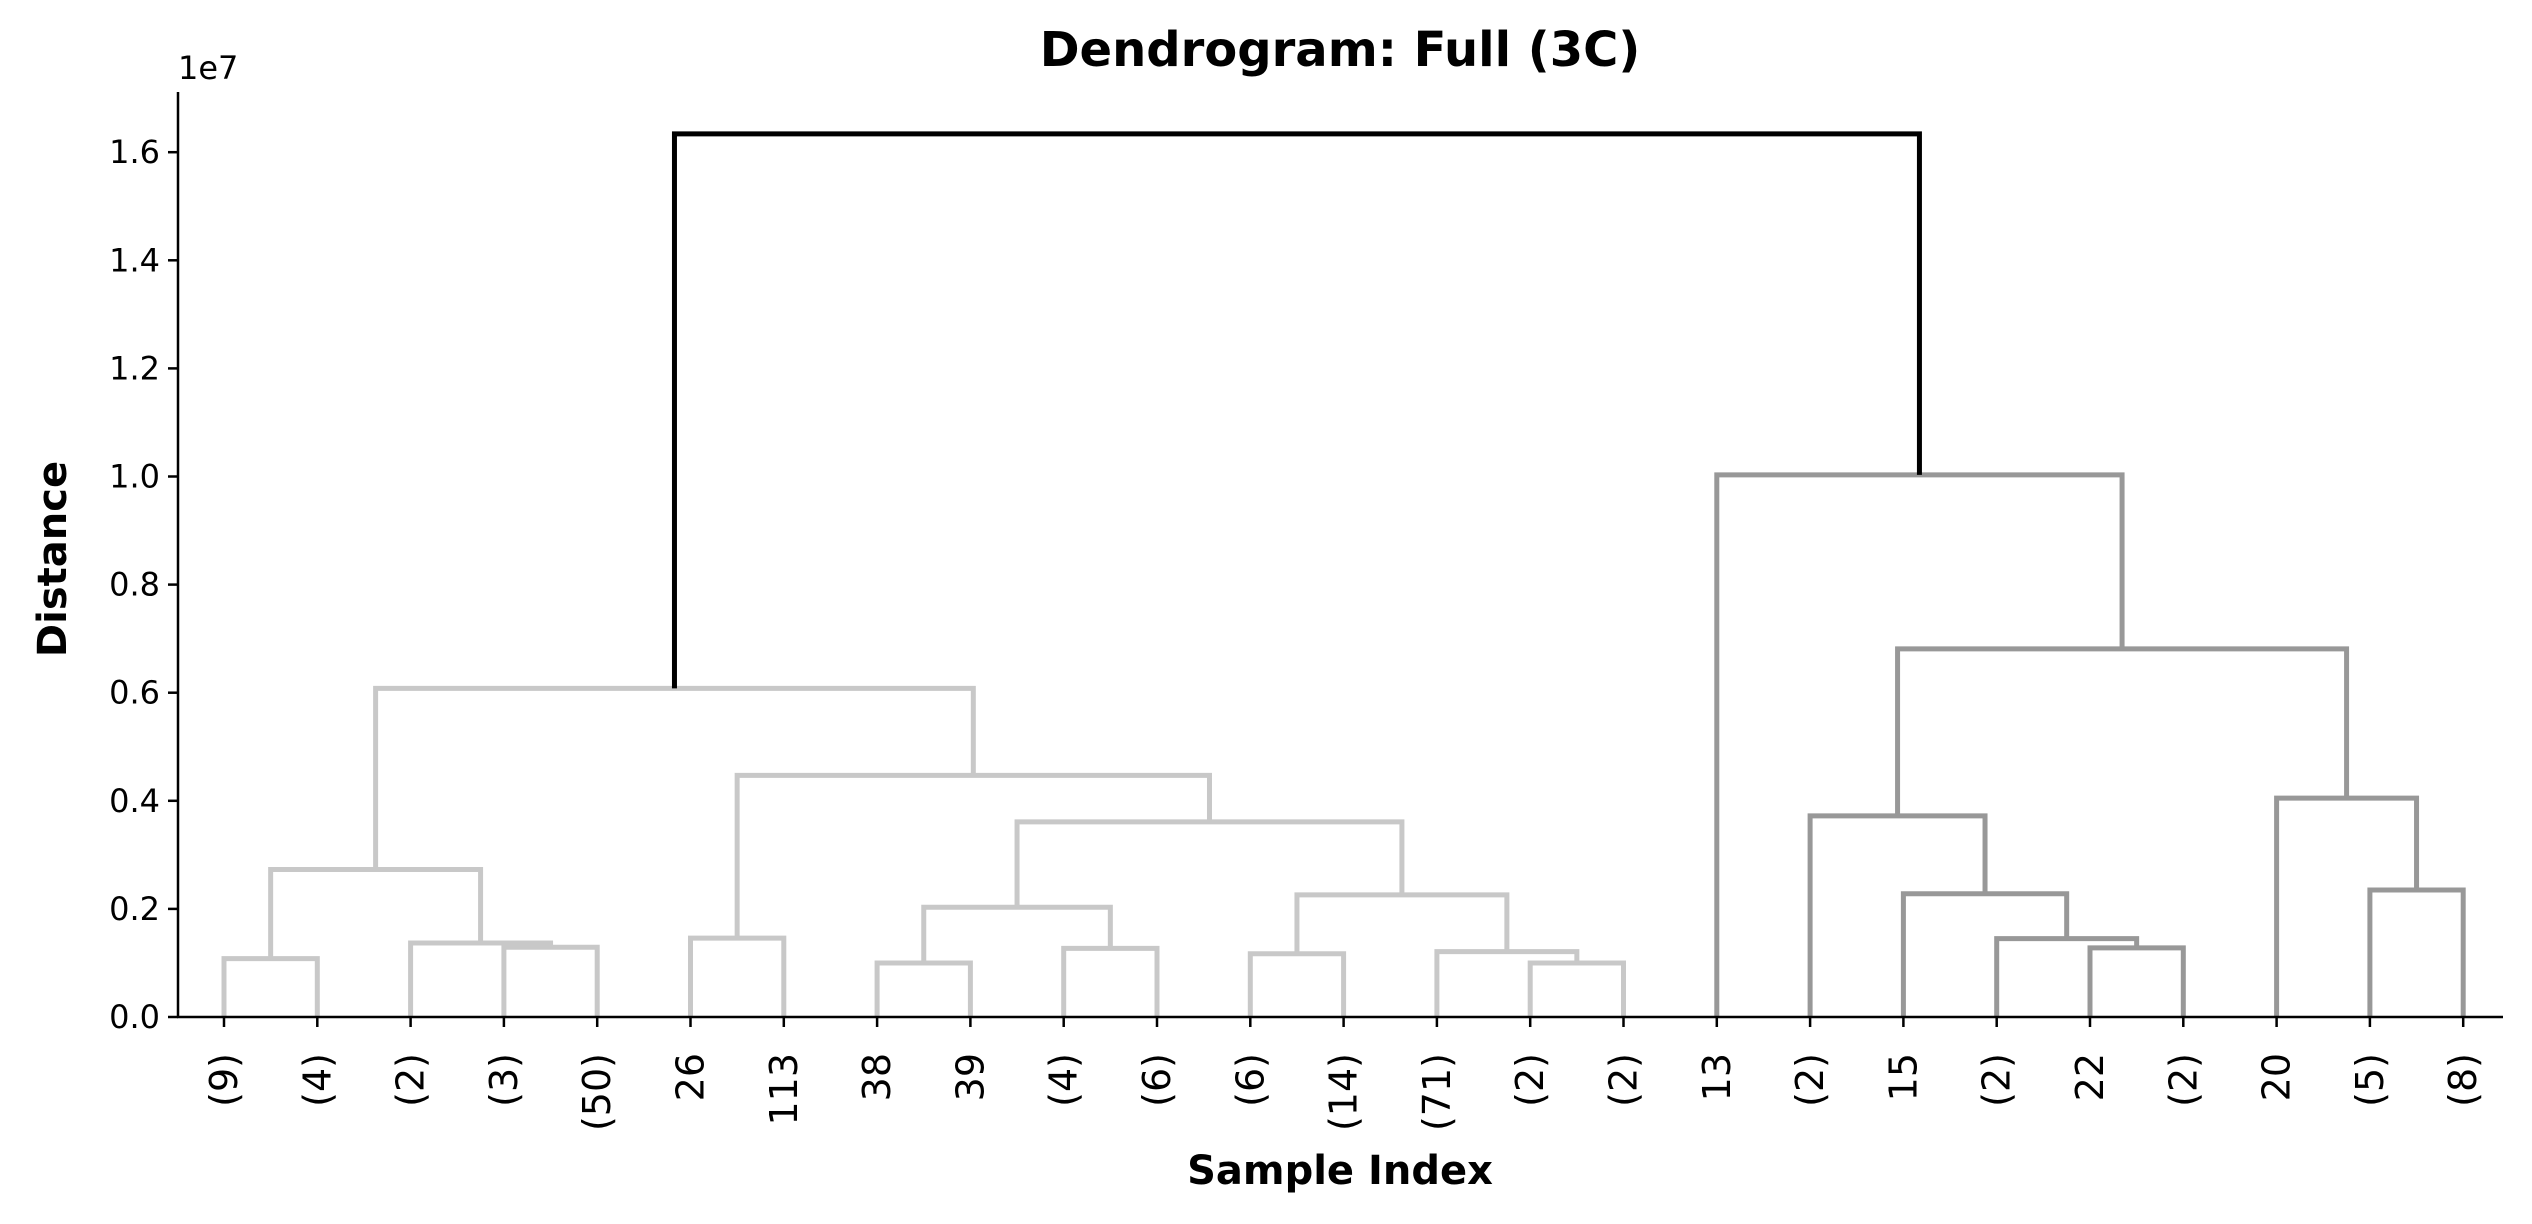  What do you see at coordinates (1717, 1077) in the screenshot?
I see `leaf-label: 13` at bounding box center [1717, 1077].